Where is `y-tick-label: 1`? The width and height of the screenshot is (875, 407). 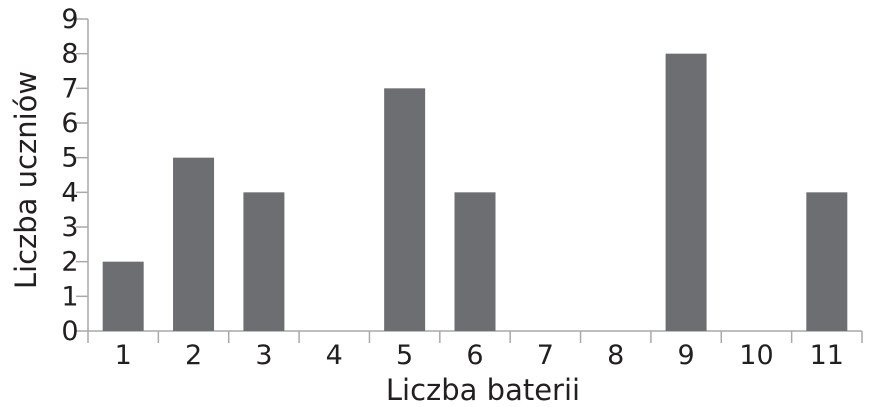
y-tick-label: 1 is located at coordinates (69, 296).